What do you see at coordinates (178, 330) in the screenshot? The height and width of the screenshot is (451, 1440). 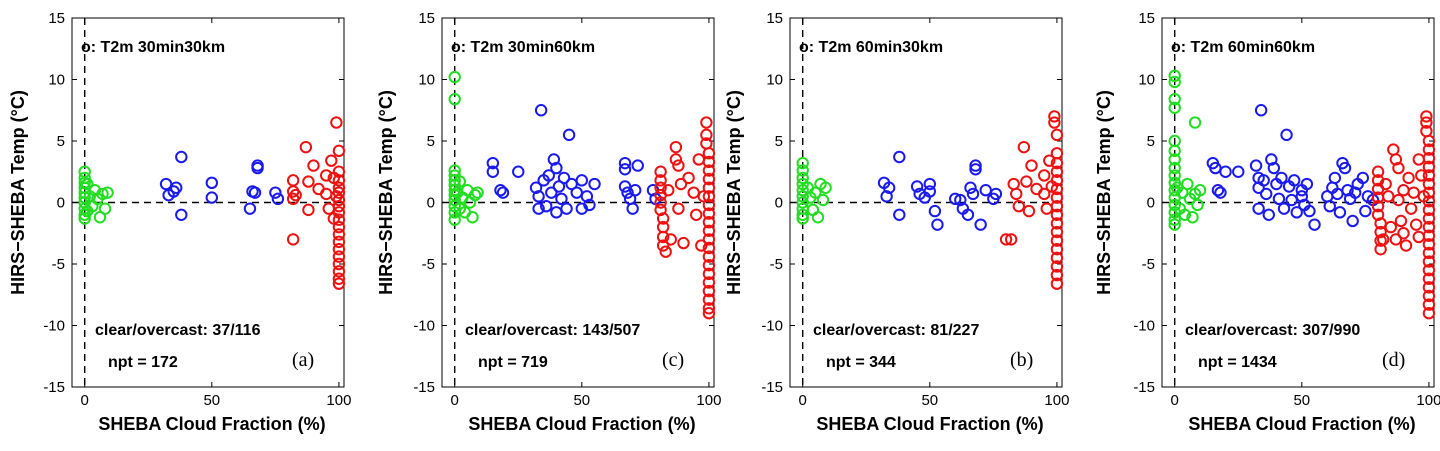 I see `clear-overcast-annotation: clear/overcast: 37/116` at bounding box center [178, 330].